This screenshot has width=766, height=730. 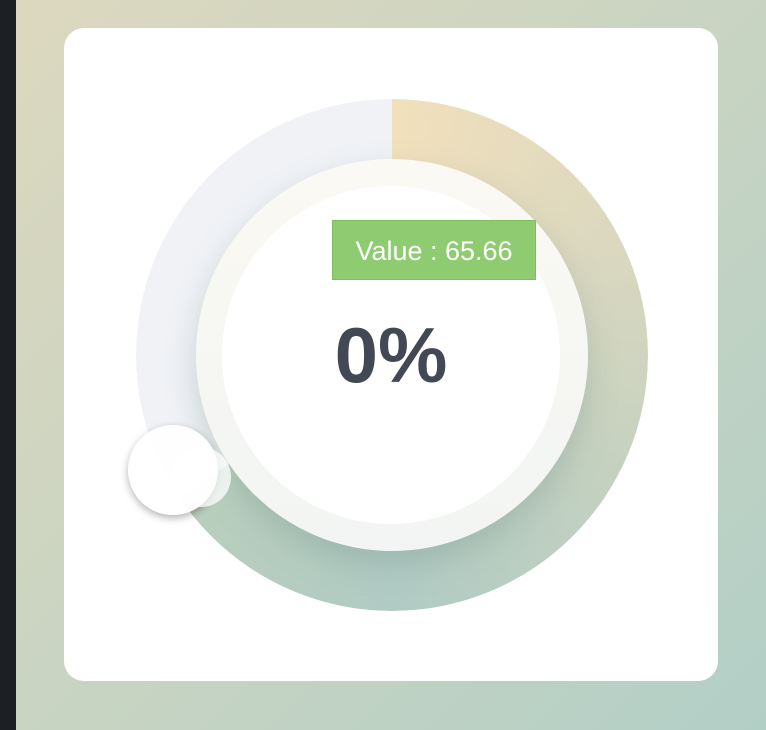 What do you see at coordinates (8, 365) in the screenshot?
I see `left-edge-panel` at bounding box center [8, 365].